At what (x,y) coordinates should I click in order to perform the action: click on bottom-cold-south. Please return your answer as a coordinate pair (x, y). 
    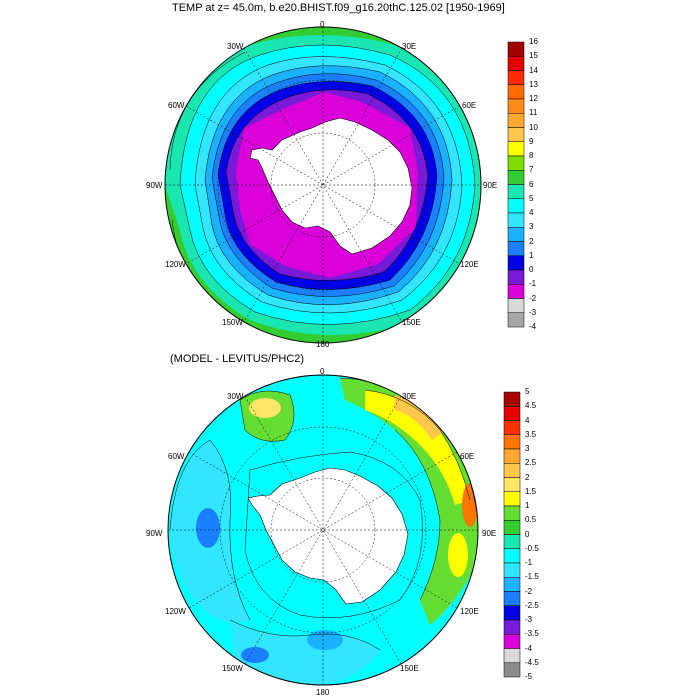
    Looking at the image, I should click on (255, 655).